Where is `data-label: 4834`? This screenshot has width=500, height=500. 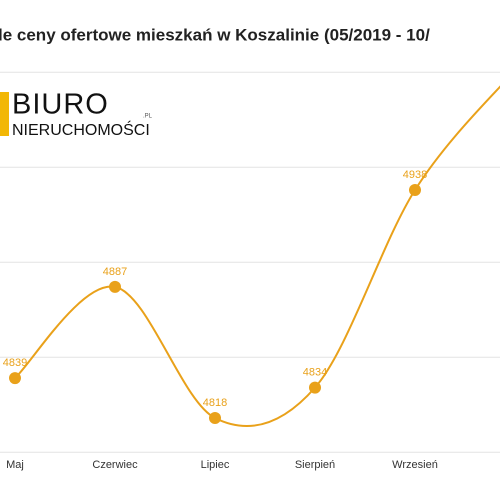
data-label: 4834 is located at coordinates (315, 373).